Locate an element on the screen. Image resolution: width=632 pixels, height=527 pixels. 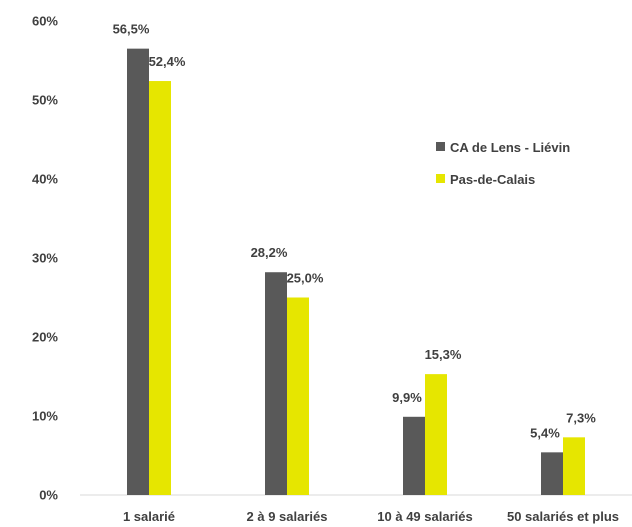
data-label: 7,3% is located at coordinates (581, 417).